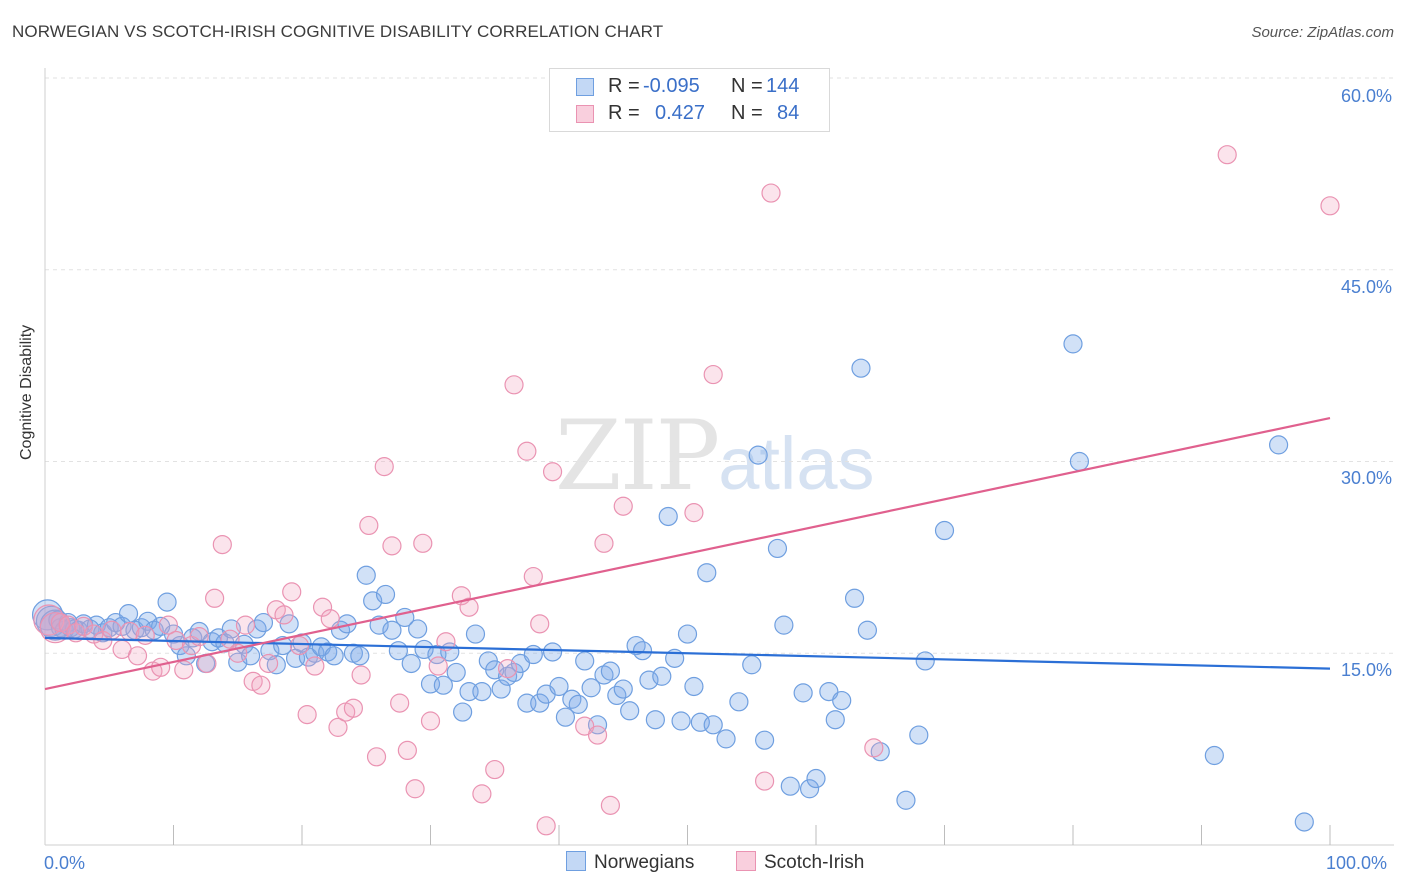 The width and height of the screenshot is (1406, 892). Describe the element at coordinates (746, 861) in the screenshot. I see `scotch-irish-legend-swatch` at that location.